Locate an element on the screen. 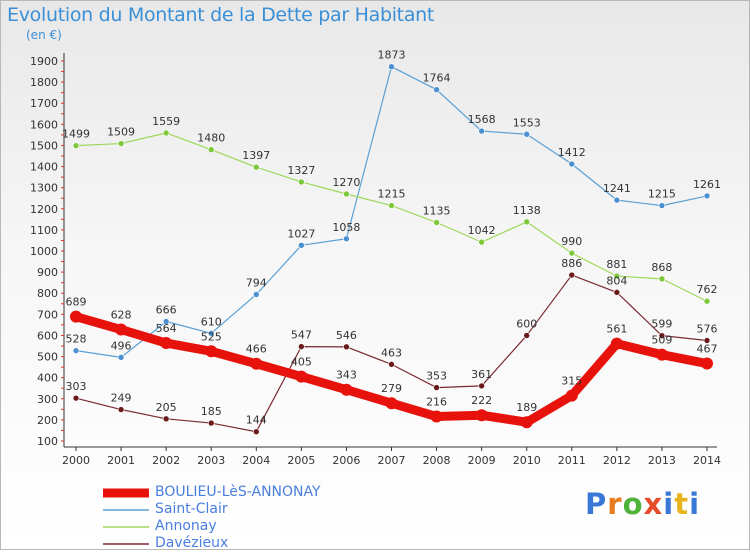 This screenshot has width=750, height=553. data-label: 1873 is located at coordinates (392, 55).